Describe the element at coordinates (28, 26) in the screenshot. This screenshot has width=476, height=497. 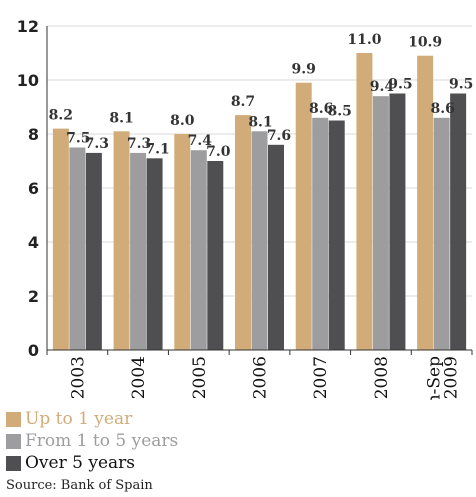
I see `y-tick-label: 12` at that location.